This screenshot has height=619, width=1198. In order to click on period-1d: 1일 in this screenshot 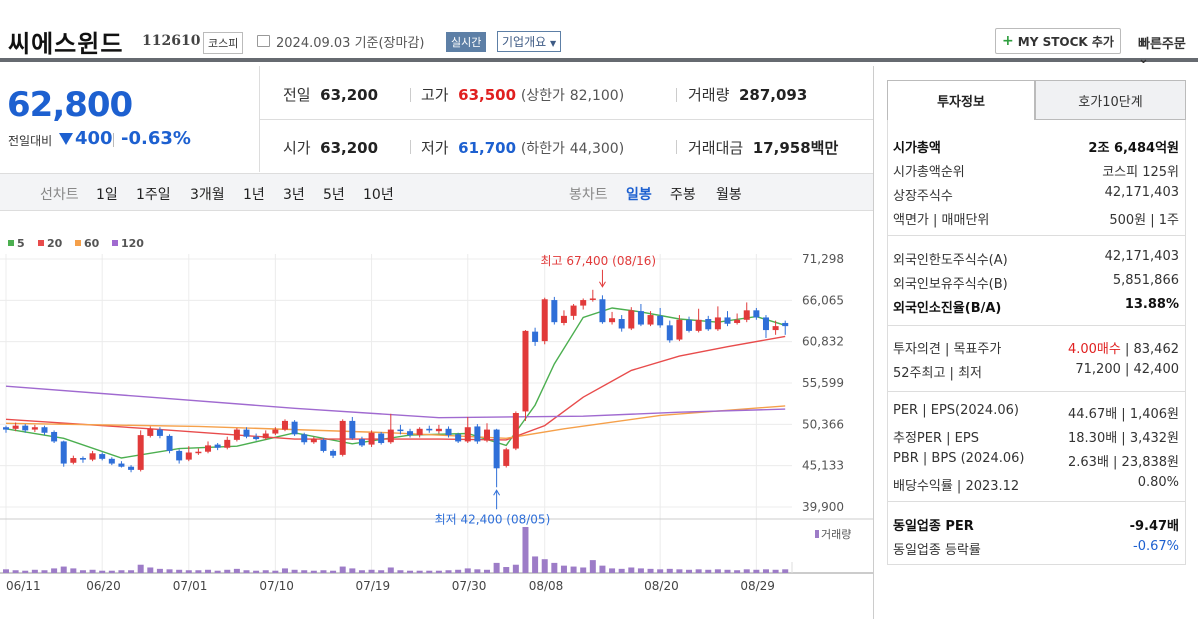, I will do `click(107, 195)`.